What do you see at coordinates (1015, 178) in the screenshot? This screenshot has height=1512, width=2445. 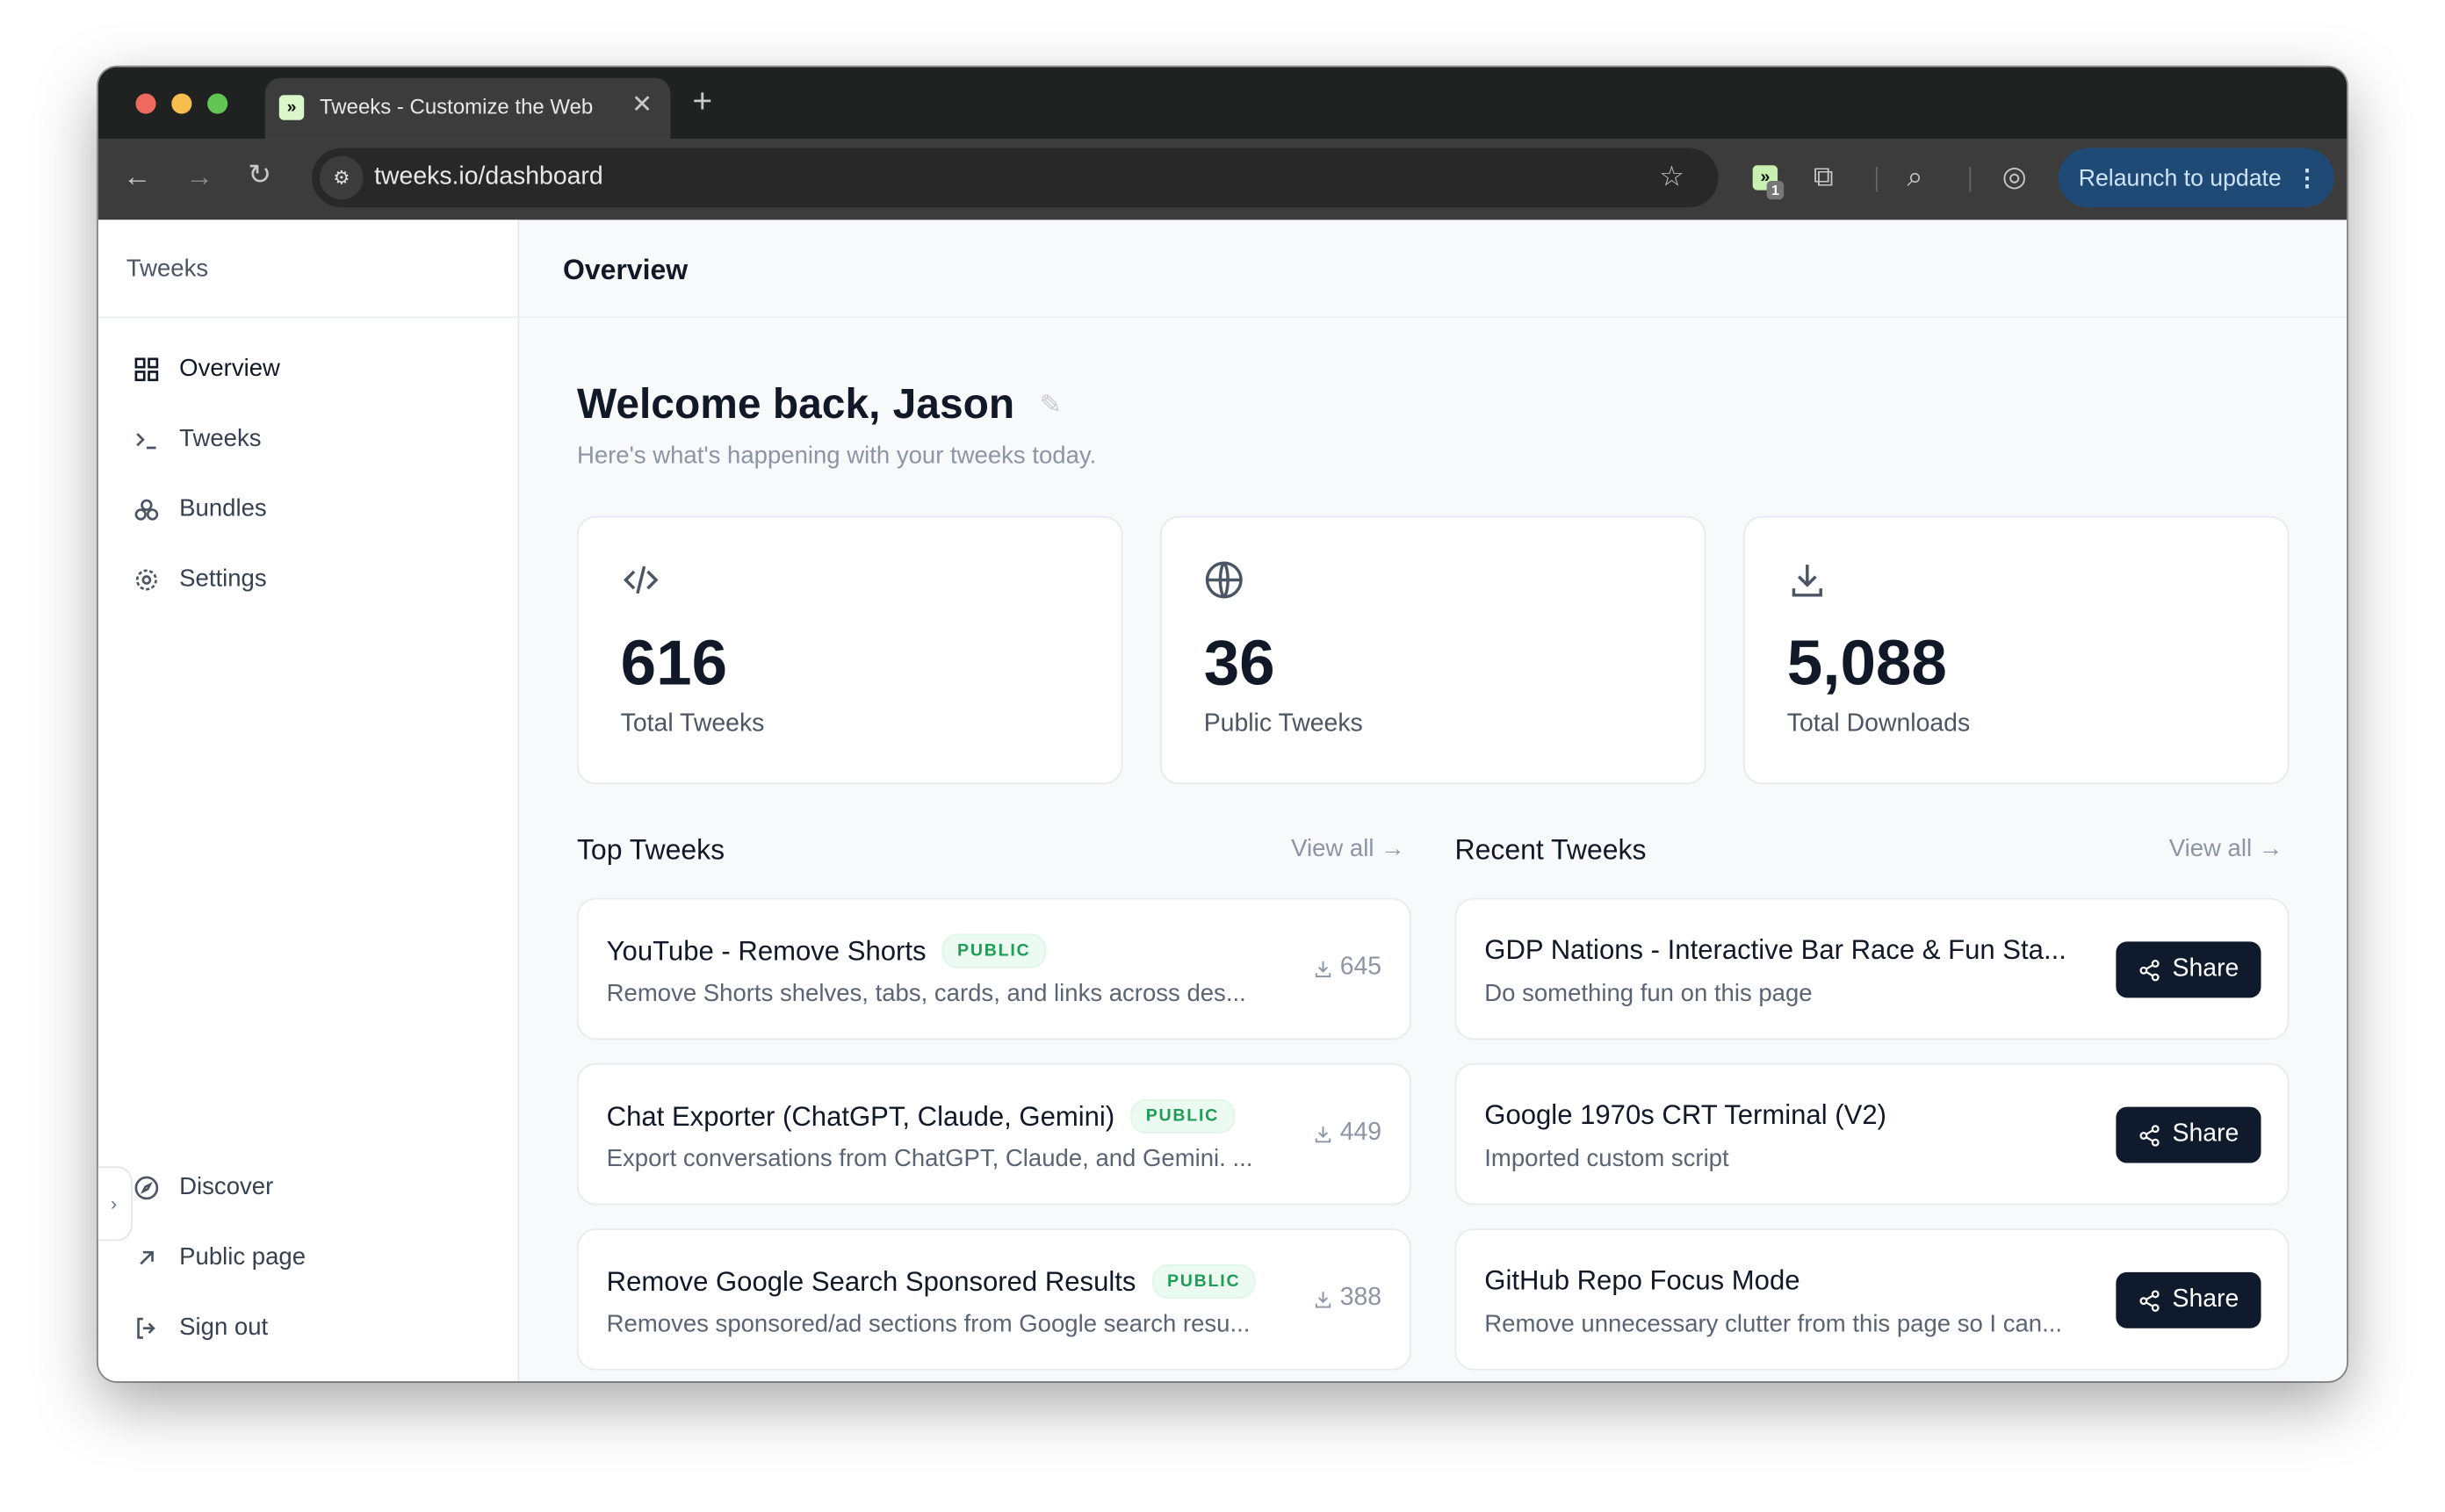 I see `address-bar: ⚙ tweeks.io/dashboard ☆` at bounding box center [1015, 178].